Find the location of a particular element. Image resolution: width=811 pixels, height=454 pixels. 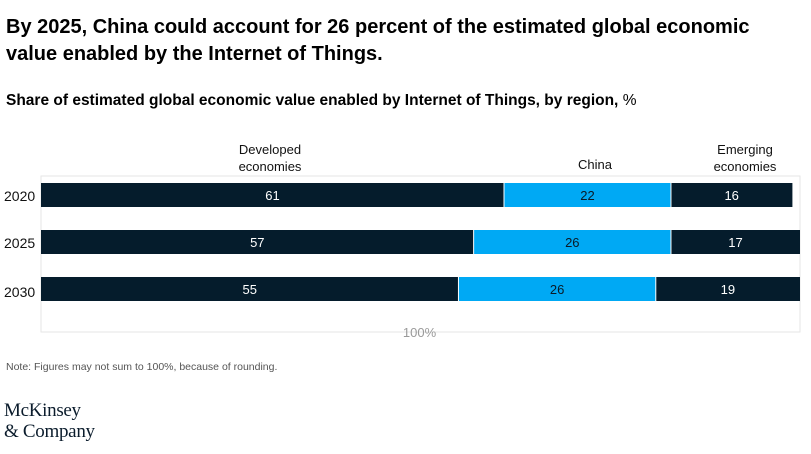

value-label-2025-emerging-economies: 17 is located at coordinates (735, 242).